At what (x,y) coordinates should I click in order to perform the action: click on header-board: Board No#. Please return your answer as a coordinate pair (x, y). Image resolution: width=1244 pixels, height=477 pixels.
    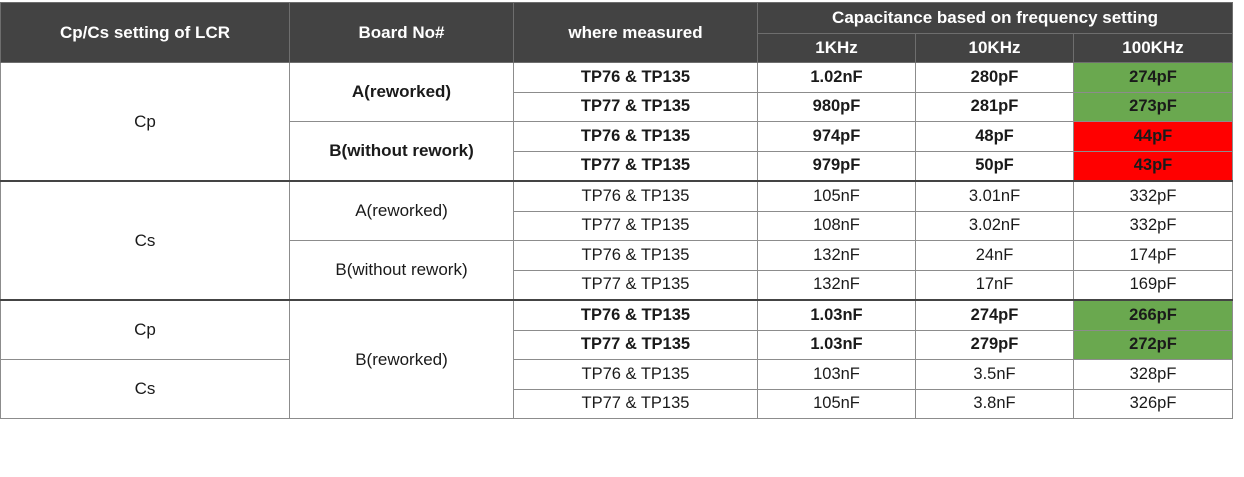
    Looking at the image, I should click on (402, 33).